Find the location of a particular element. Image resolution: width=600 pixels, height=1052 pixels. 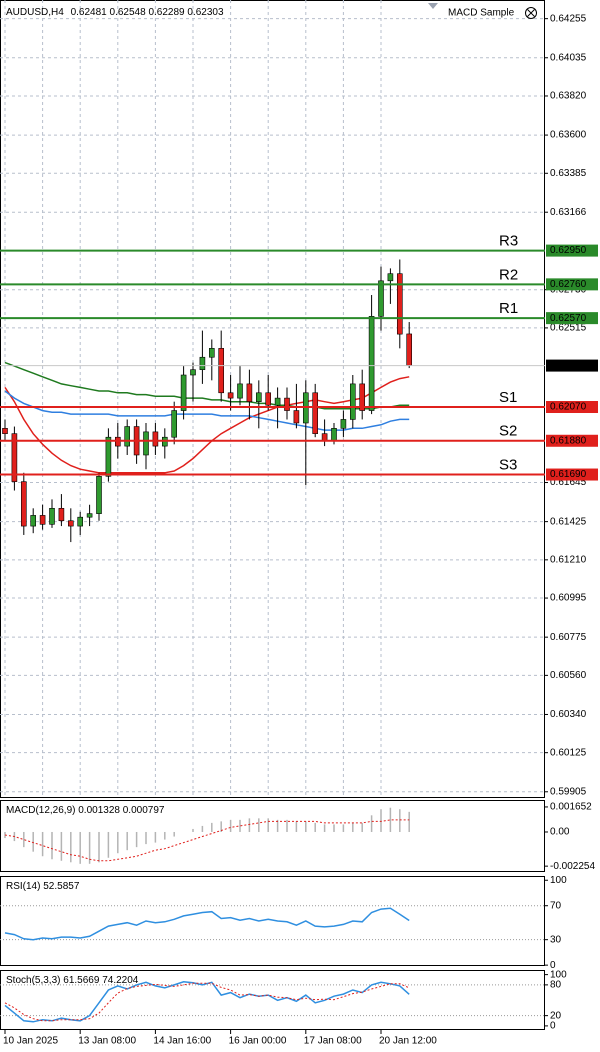

stoch-main-value: 61.5669 is located at coordinates (81, 980).